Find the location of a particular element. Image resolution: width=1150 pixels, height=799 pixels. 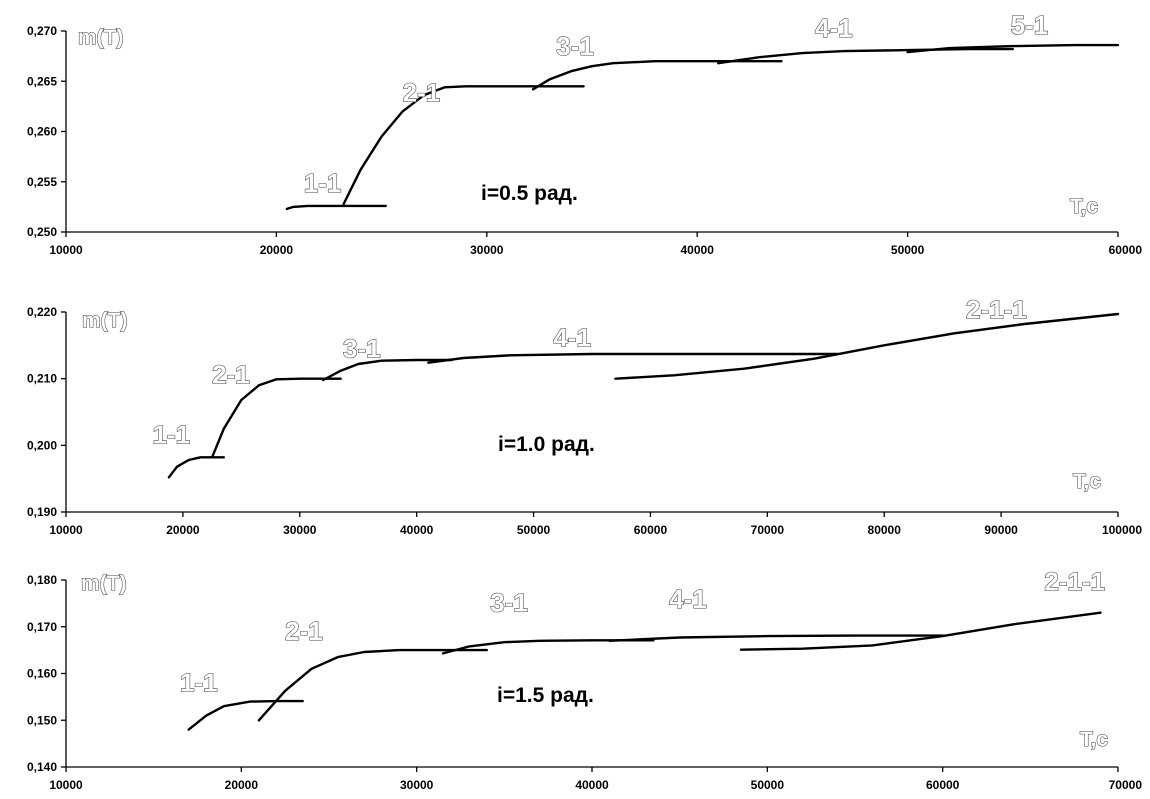

y-tick-label: 0,270 is located at coordinates (42, 31).